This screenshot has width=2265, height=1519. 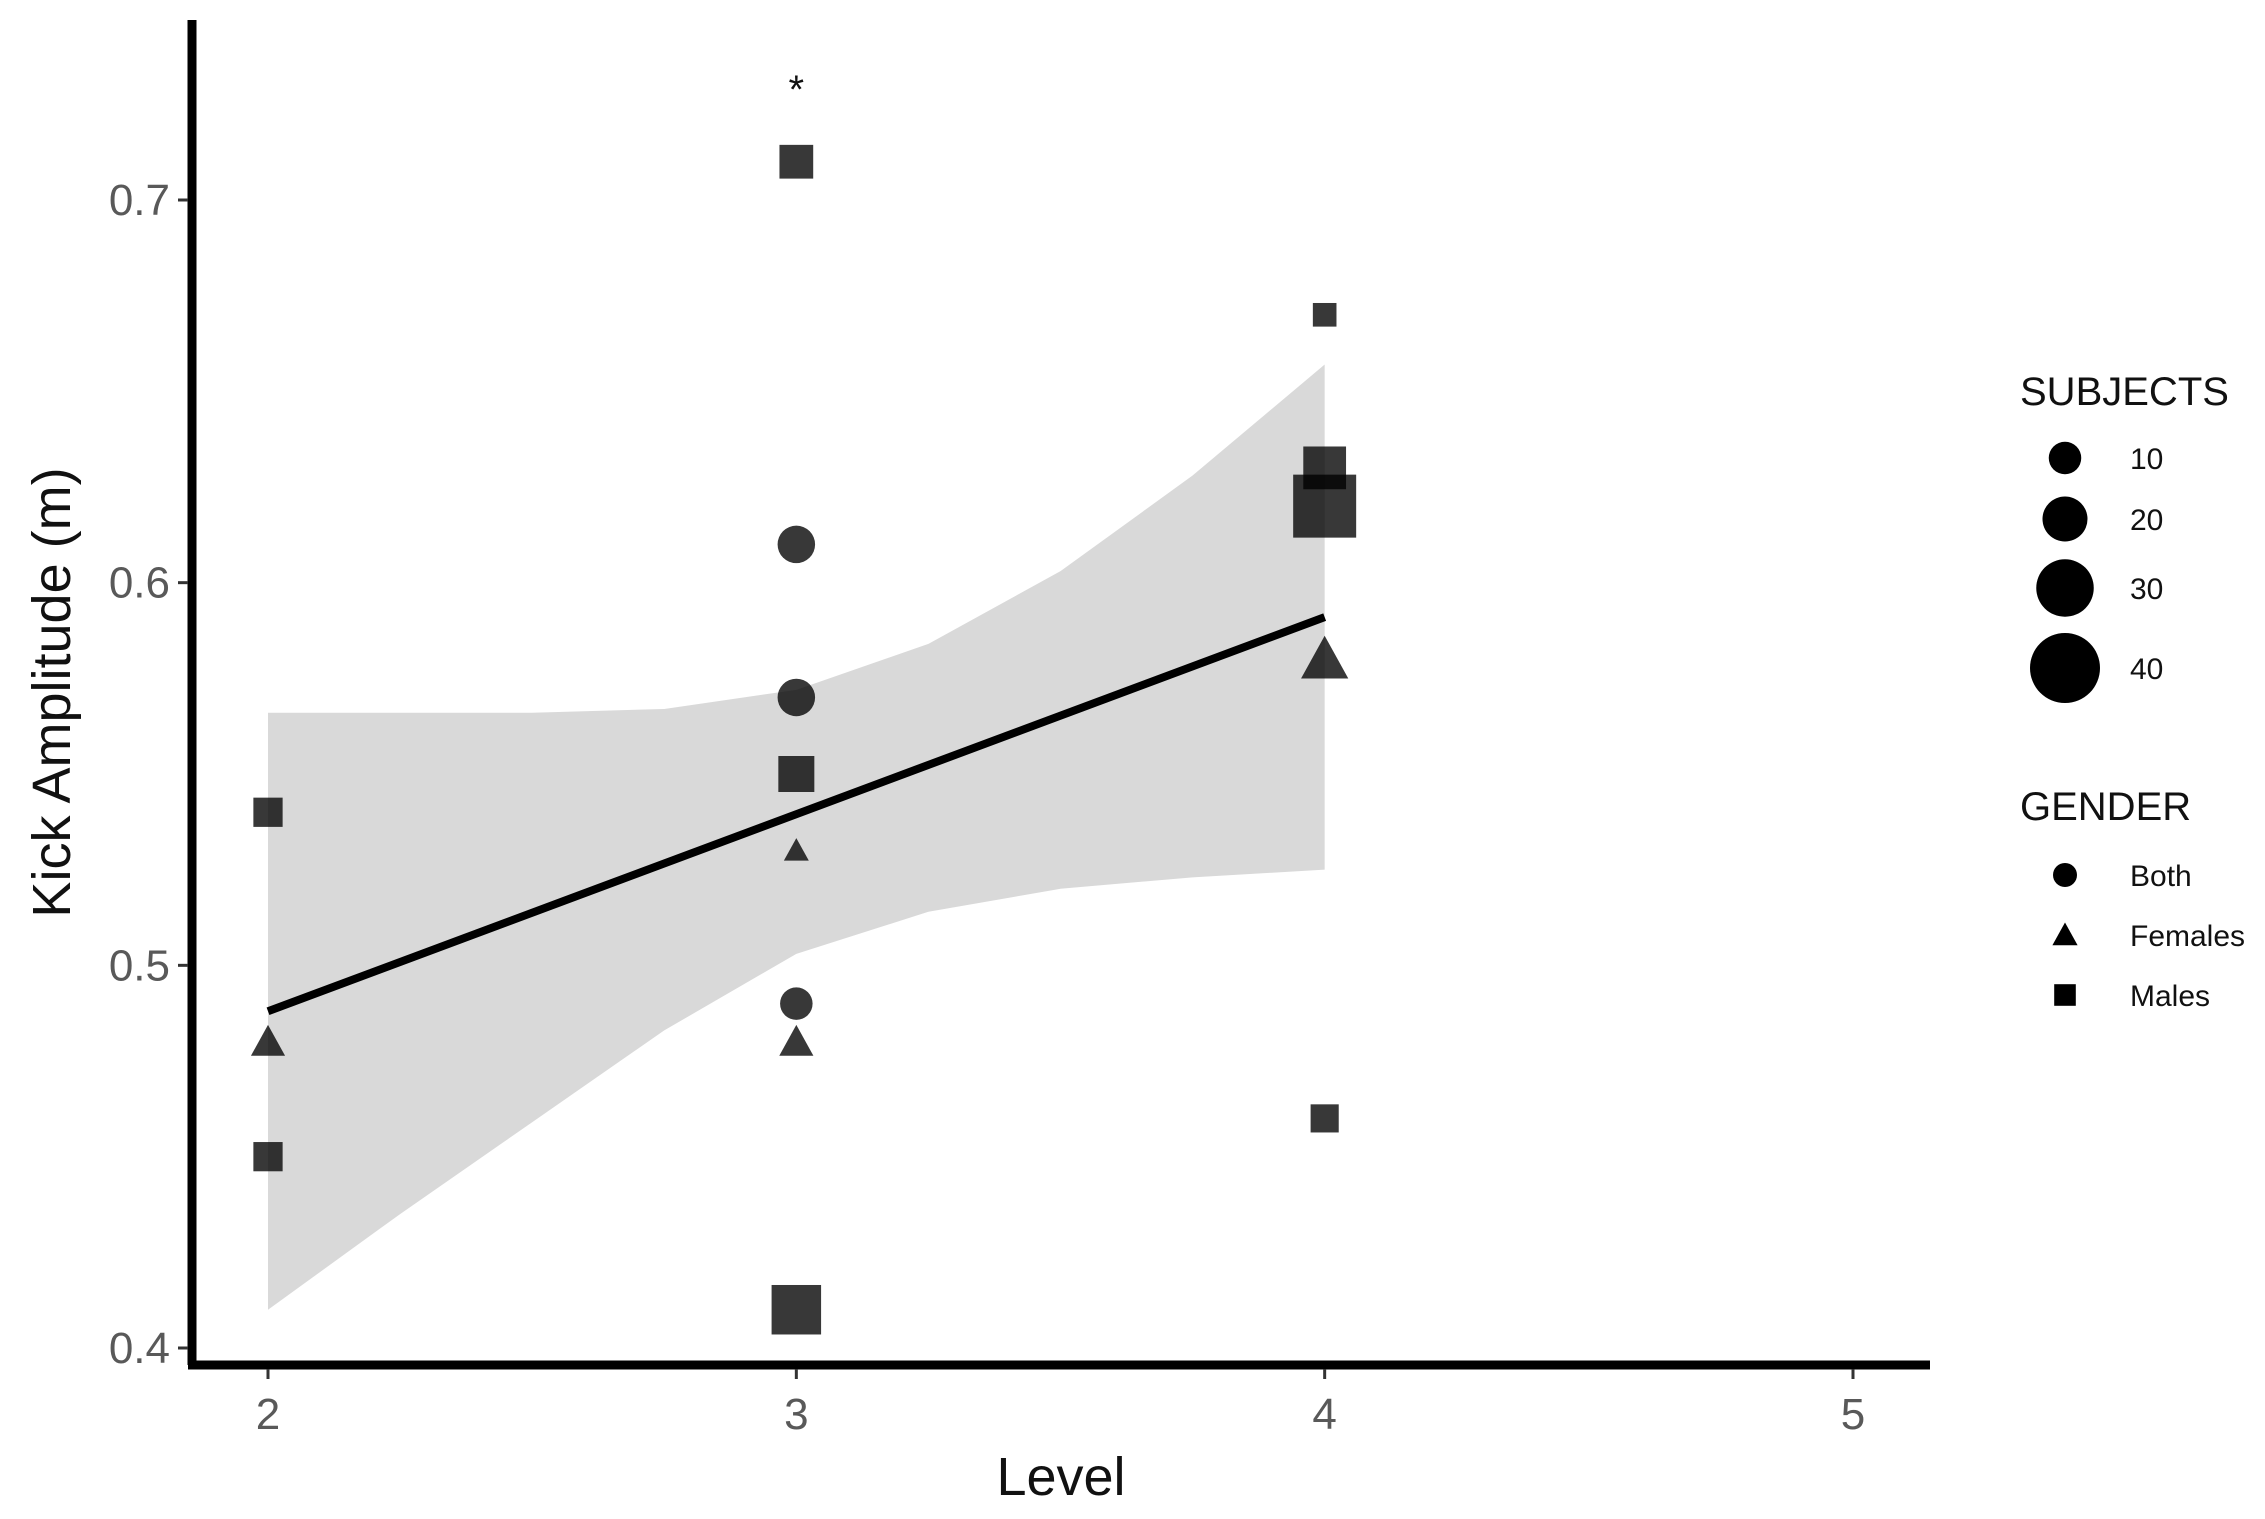 I want to click on legend-size-label: 40, so click(x=2146, y=669).